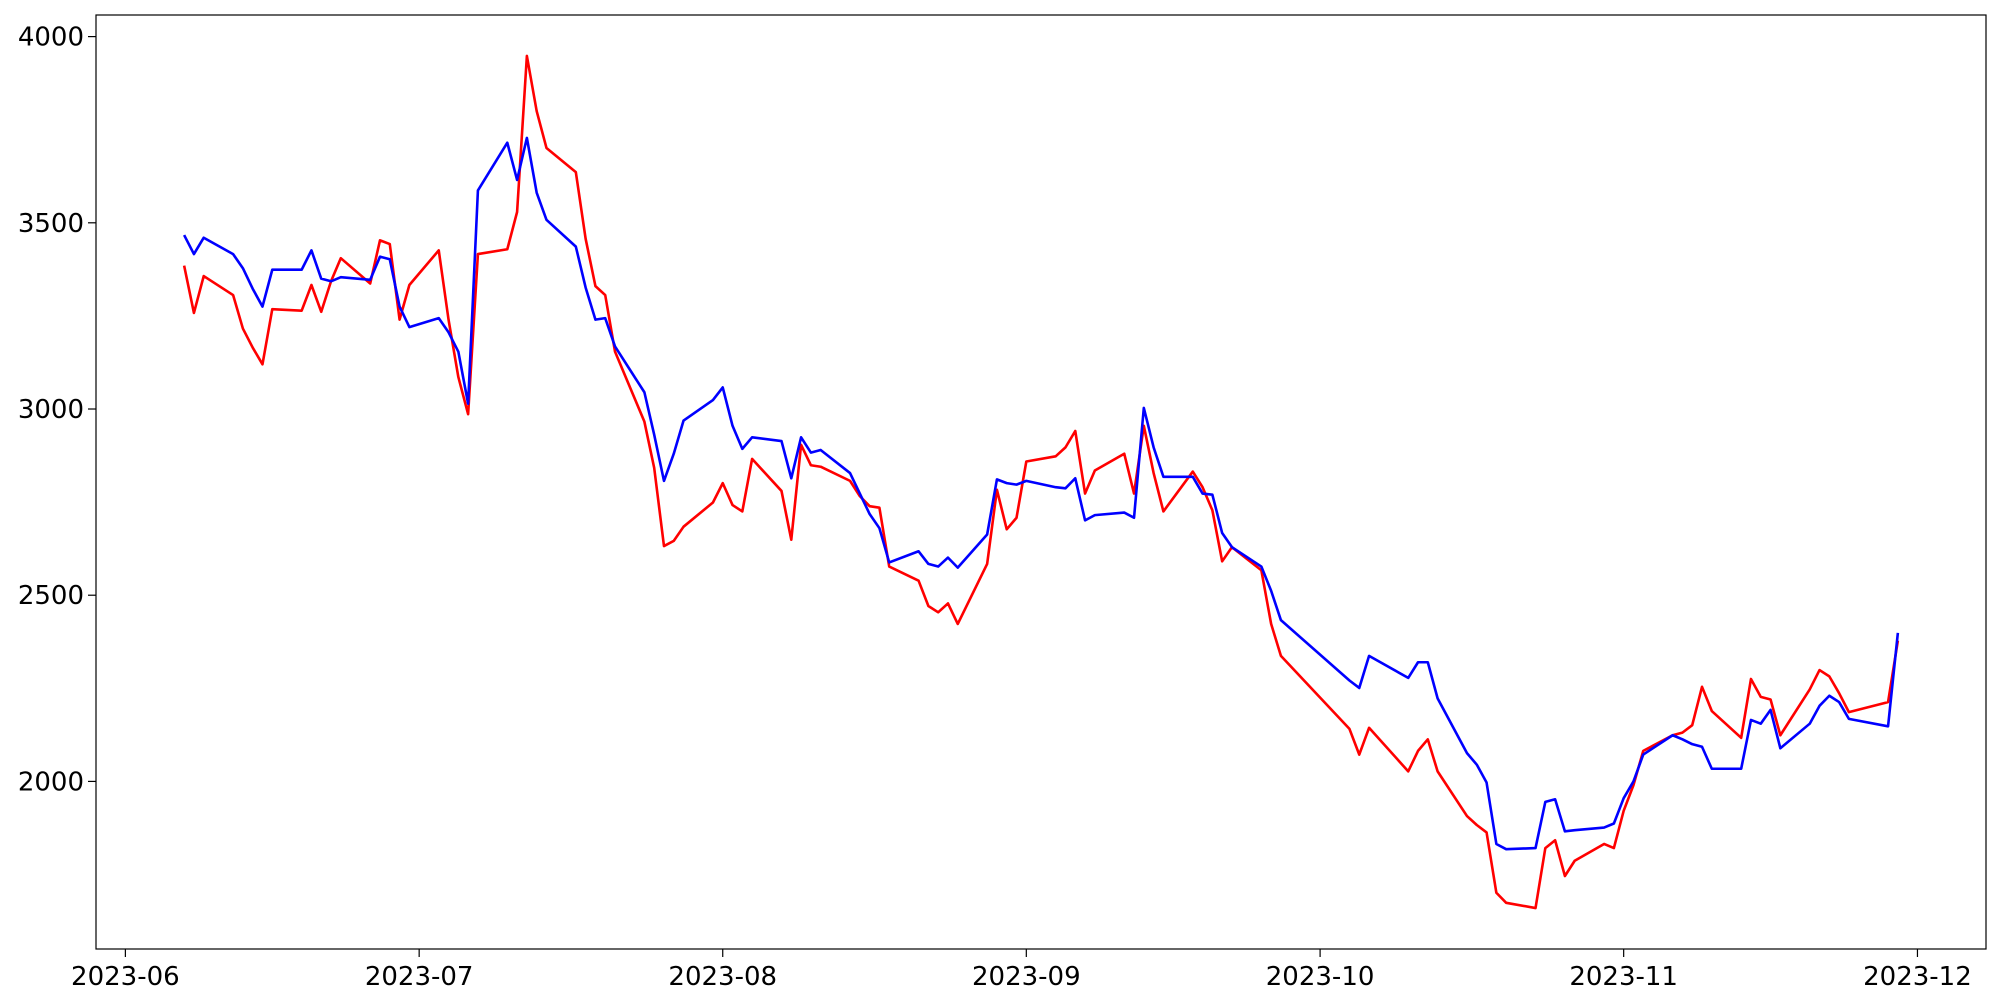  I want to click on x-tick-label: 2023-12, so click(1917, 977).